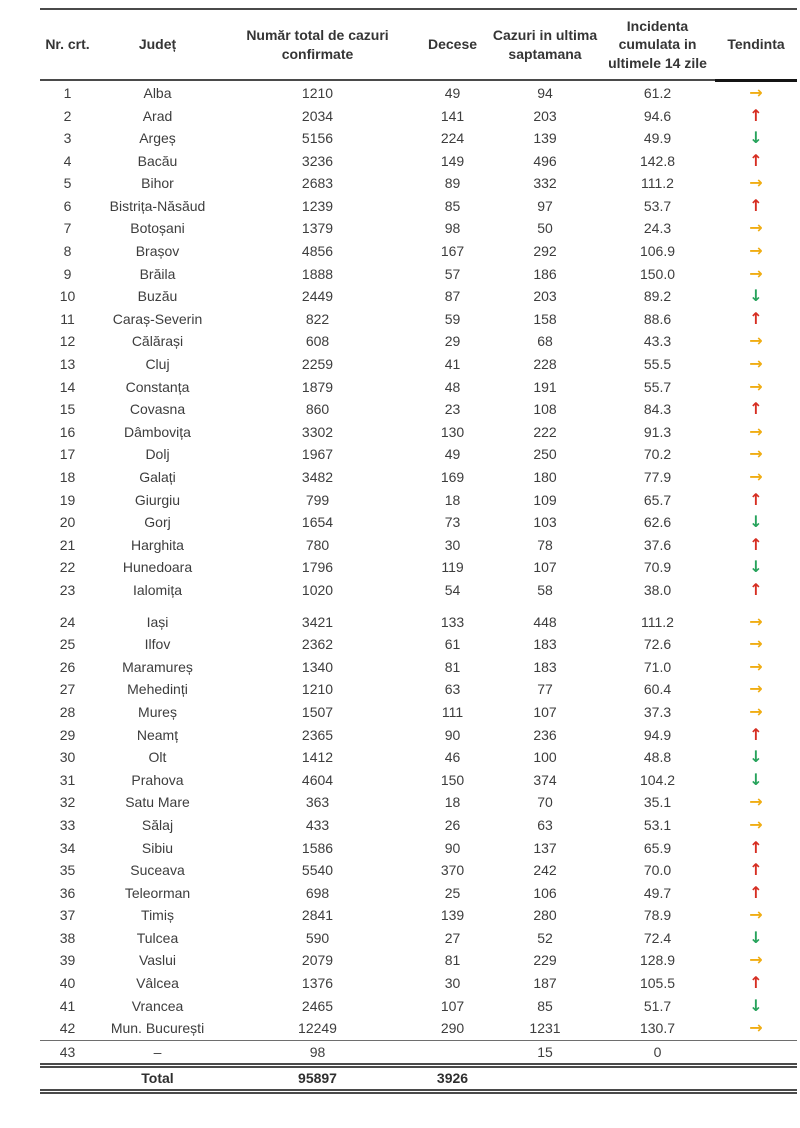 This screenshot has height=1128, width=800. I want to click on incidence-cell: 43.3, so click(657, 341).